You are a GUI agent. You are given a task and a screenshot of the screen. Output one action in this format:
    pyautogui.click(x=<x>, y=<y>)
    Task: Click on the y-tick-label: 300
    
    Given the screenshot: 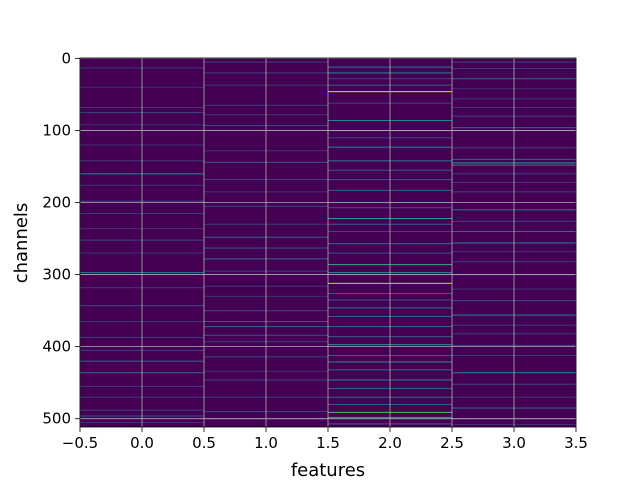 What is the action you would take?
    pyautogui.click(x=56, y=275)
    